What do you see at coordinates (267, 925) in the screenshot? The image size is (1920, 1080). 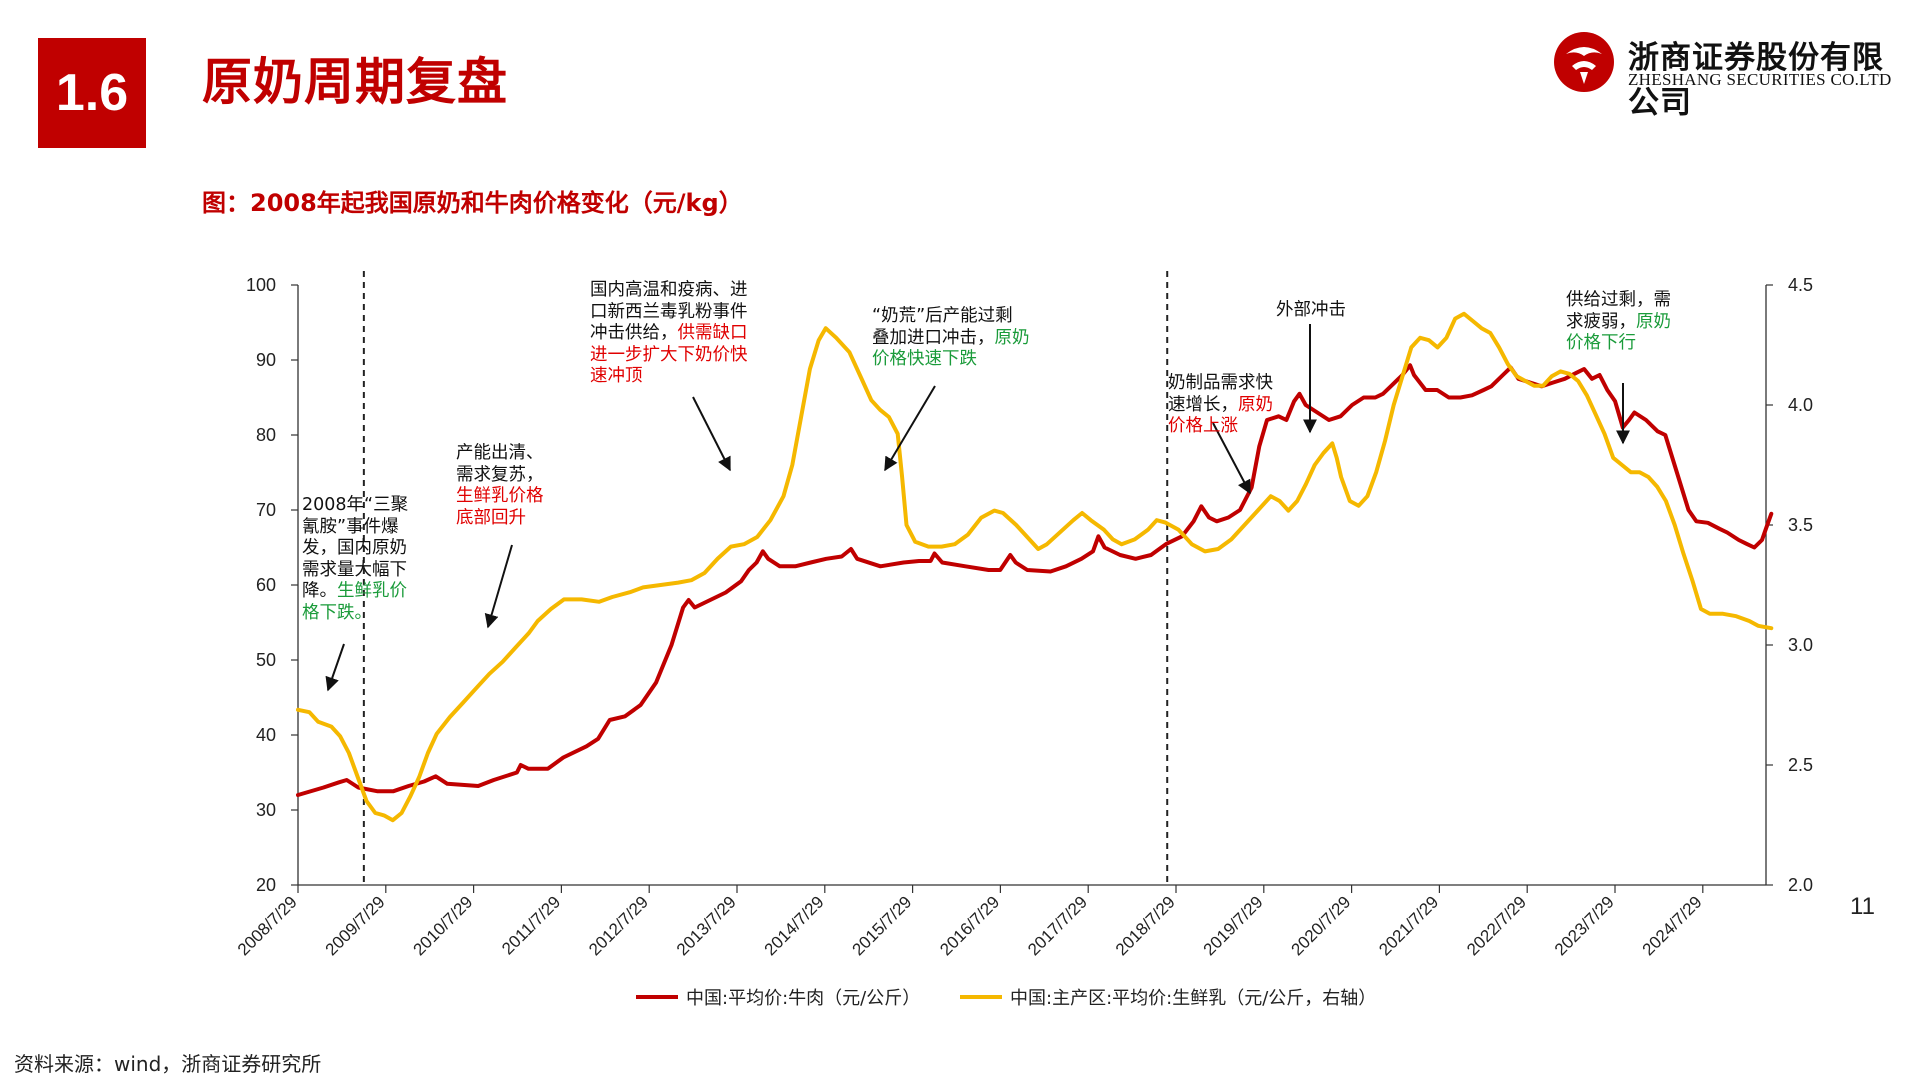 I see `x-tick-label: 2008/7/29` at bounding box center [267, 925].